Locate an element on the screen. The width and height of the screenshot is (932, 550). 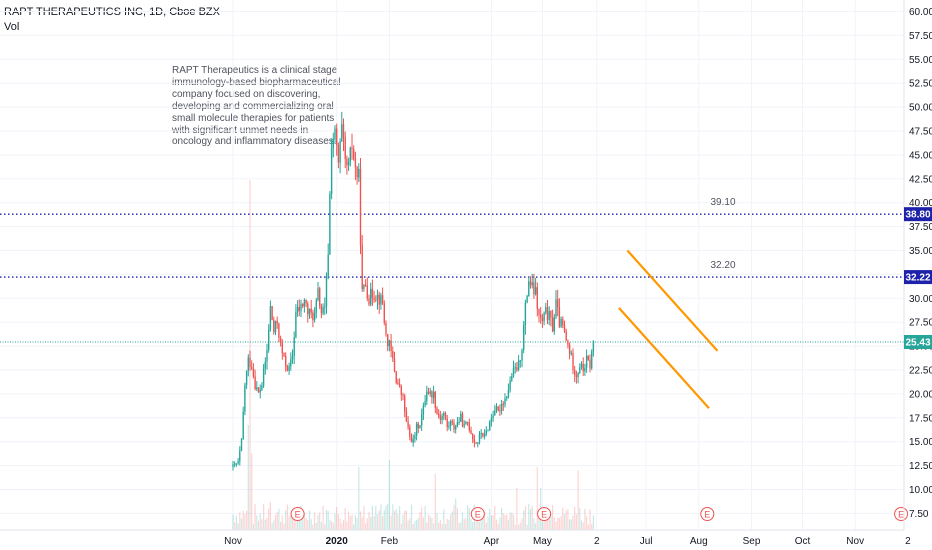
y-tick-label: 15.00 is located at coordinates (920, 442).